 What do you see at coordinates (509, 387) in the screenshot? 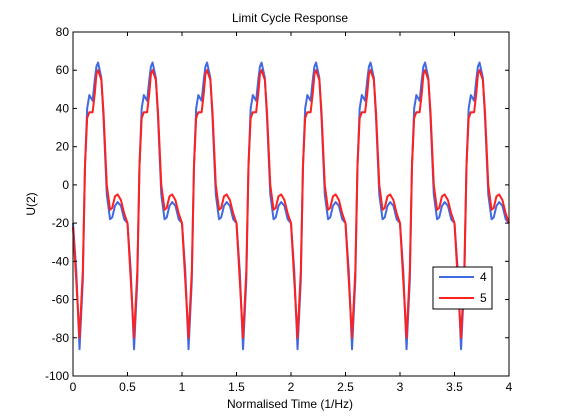
I see `x-tick-label: 4` at bounding box center [509, 387].